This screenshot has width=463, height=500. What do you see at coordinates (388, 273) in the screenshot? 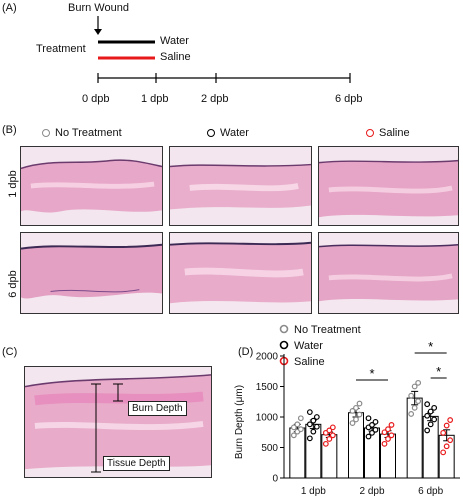
I see `micrograph-6dpb-saline` at bounding box center [388, 273].